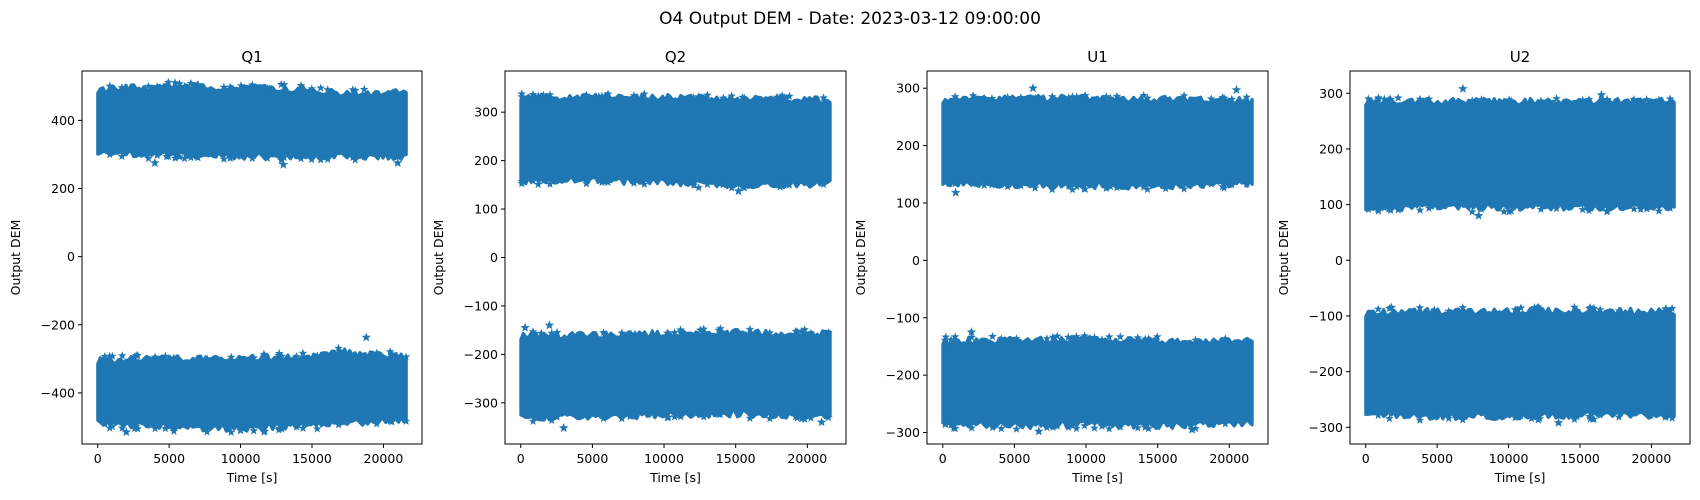  Describe the element at coordinates (736, 458) in the screenshot. I see `x-tick-label: 15000` at that location.